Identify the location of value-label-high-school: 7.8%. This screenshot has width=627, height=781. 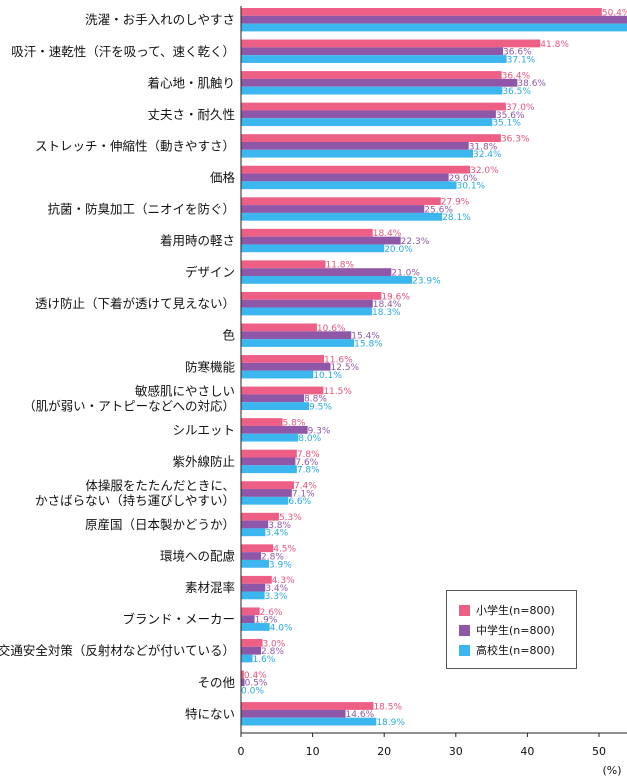
(308, 471).